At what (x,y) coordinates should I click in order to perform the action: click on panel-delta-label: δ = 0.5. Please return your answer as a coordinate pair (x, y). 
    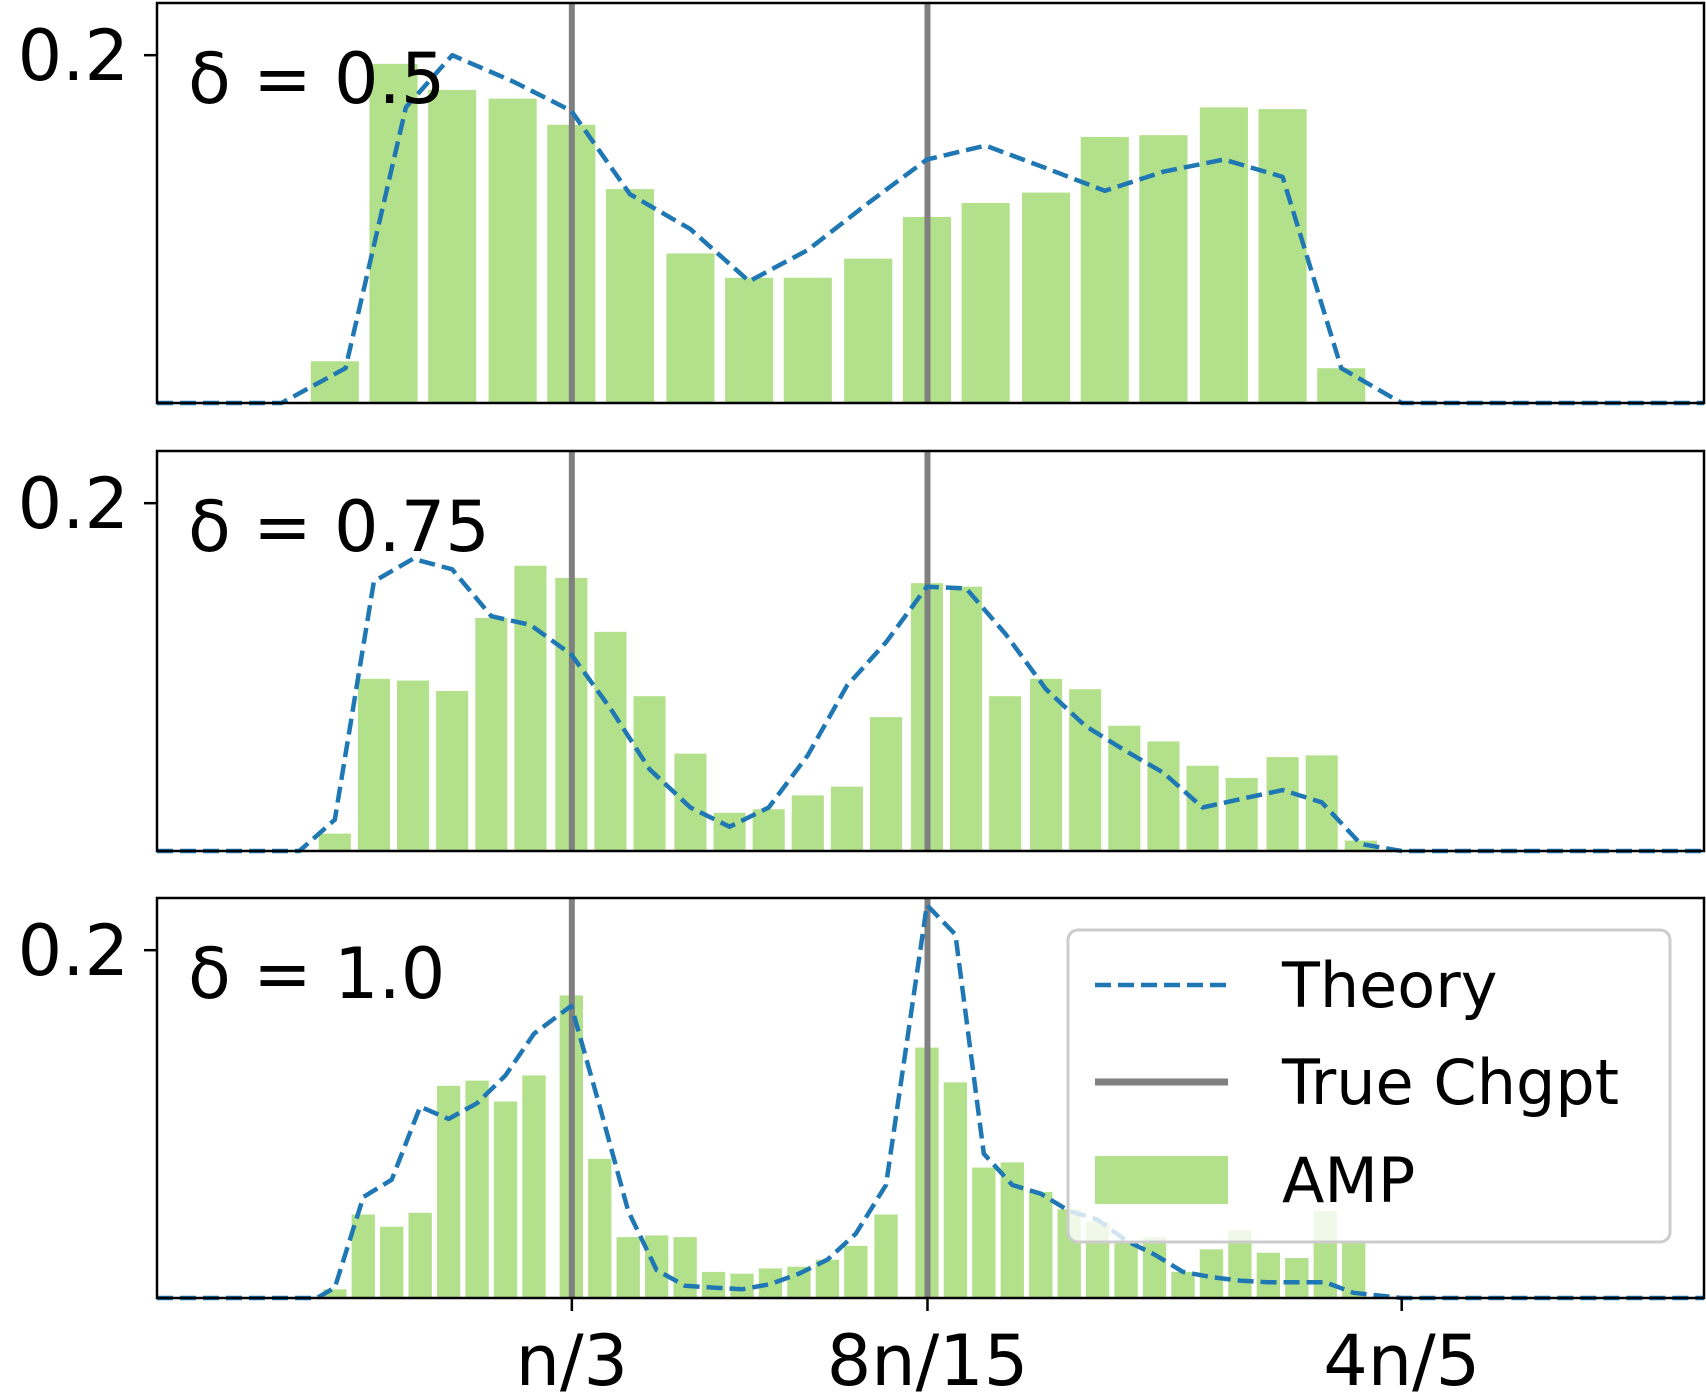
    Looking at the image, I should click on (316, 79).